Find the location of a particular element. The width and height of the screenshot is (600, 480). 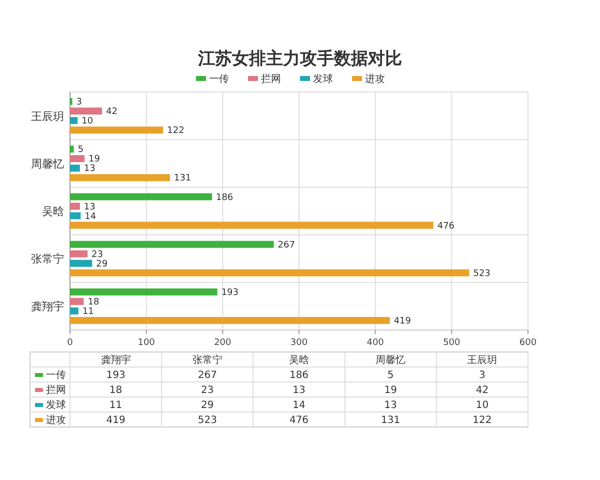

x-tick-label: 0 is located at coordinates (70, 343).